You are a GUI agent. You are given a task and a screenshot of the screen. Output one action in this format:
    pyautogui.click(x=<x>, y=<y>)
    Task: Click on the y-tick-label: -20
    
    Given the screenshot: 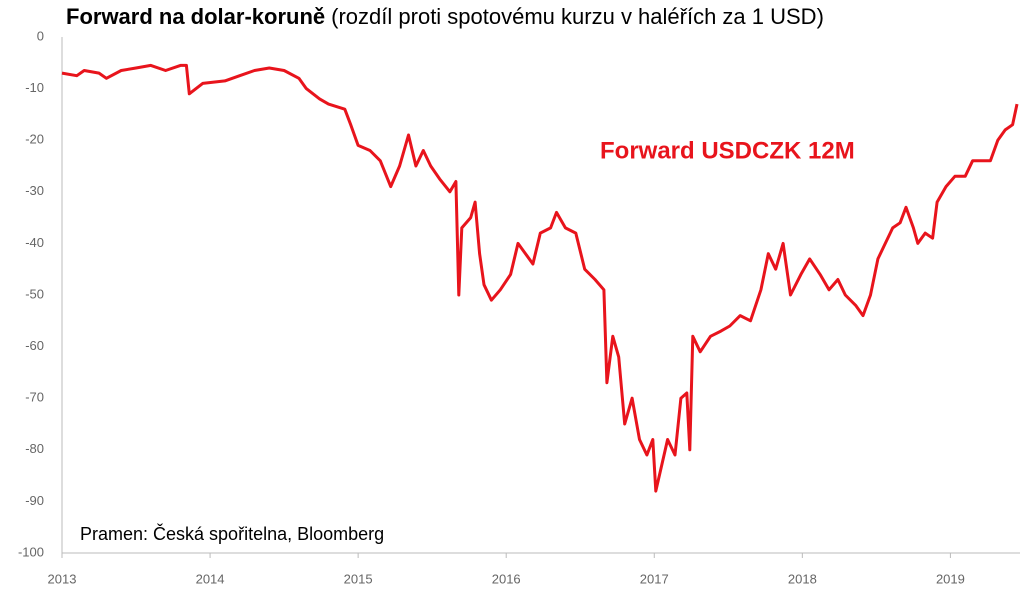 What is the action you would take?
    pyautogui.click(x=34, y=139)
    